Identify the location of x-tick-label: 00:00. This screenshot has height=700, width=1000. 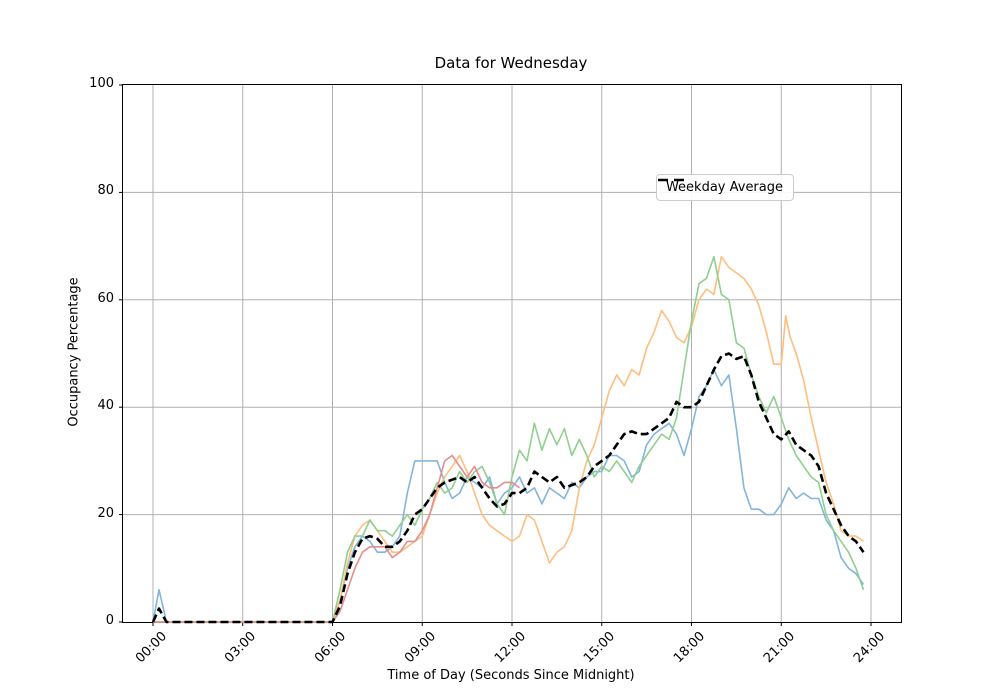
(151, 648).